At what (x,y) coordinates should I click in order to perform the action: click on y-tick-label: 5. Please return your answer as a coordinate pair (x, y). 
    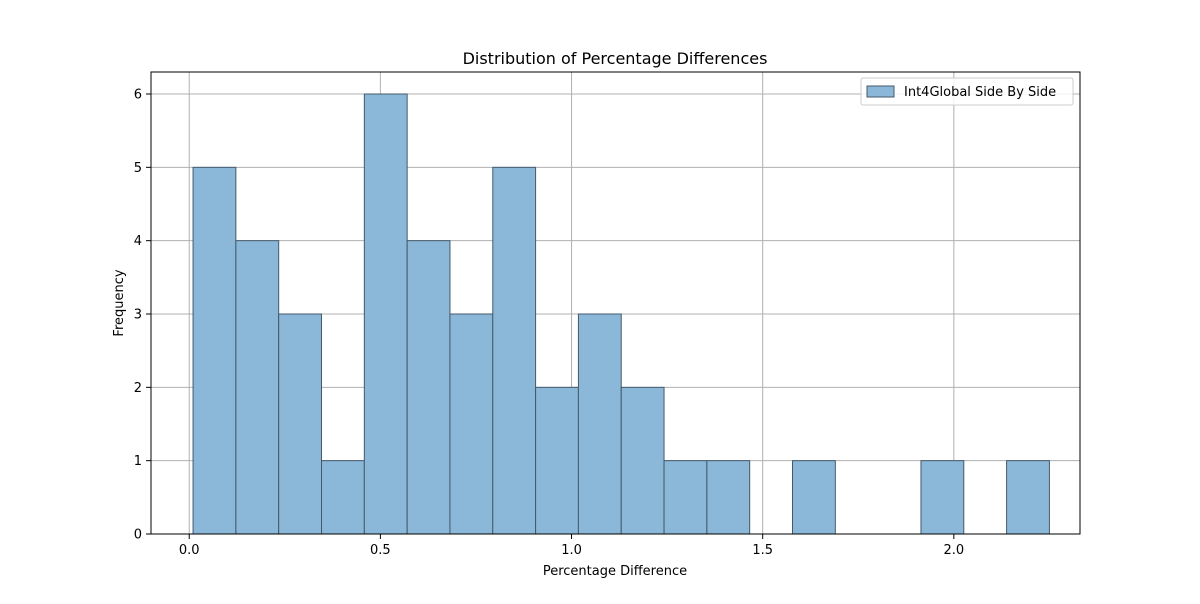
    Looking at the image, I should click on (138, 168).